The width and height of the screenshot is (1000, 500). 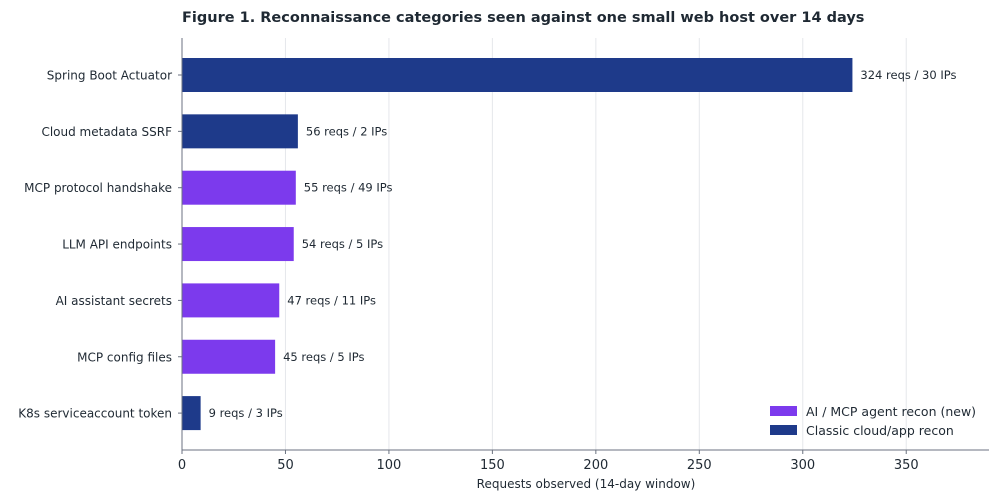 I want to click on legend-label-ai: AI / MCP agent recon (new), so click(x=891, y=411).